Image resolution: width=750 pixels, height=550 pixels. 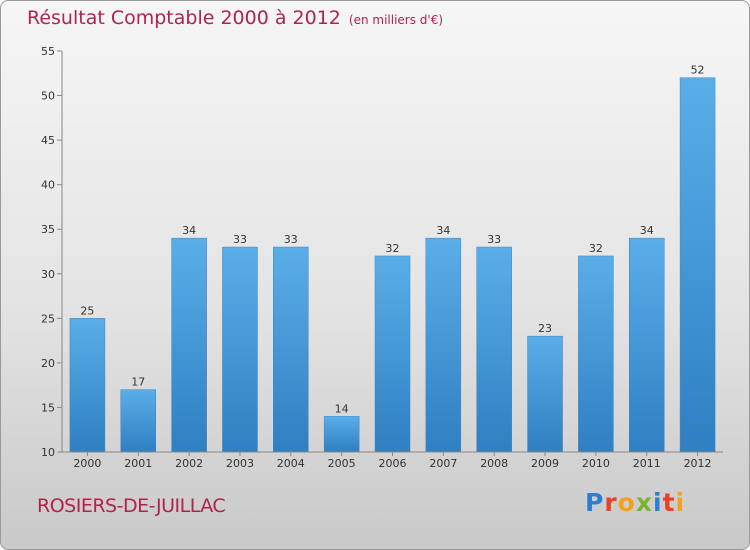 I want to click on bar-2002, so click(x=189, y=345).